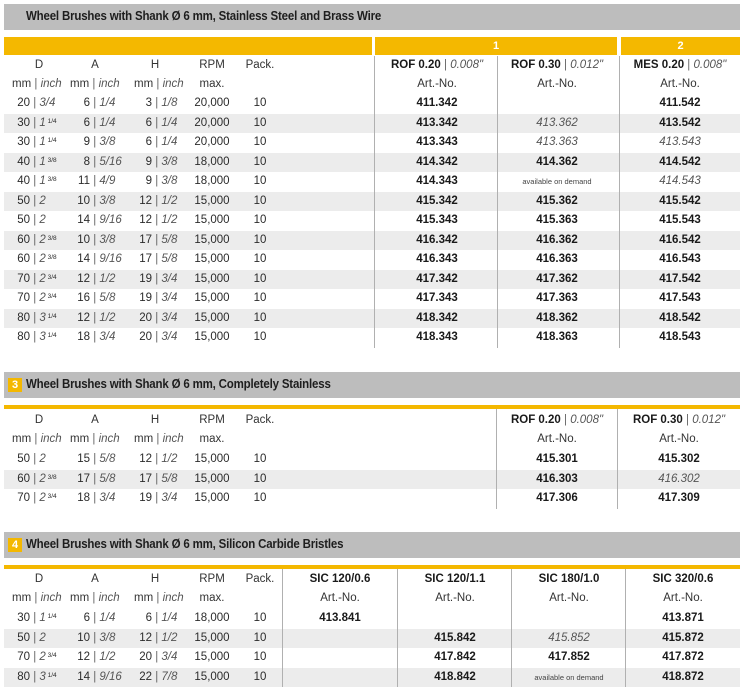 The height and width of the screenshot is (694, 744). What do you see at coordinates (42, 337) in the screenshot?
I see `d-inch: 3` at bounding box center [42, 337].